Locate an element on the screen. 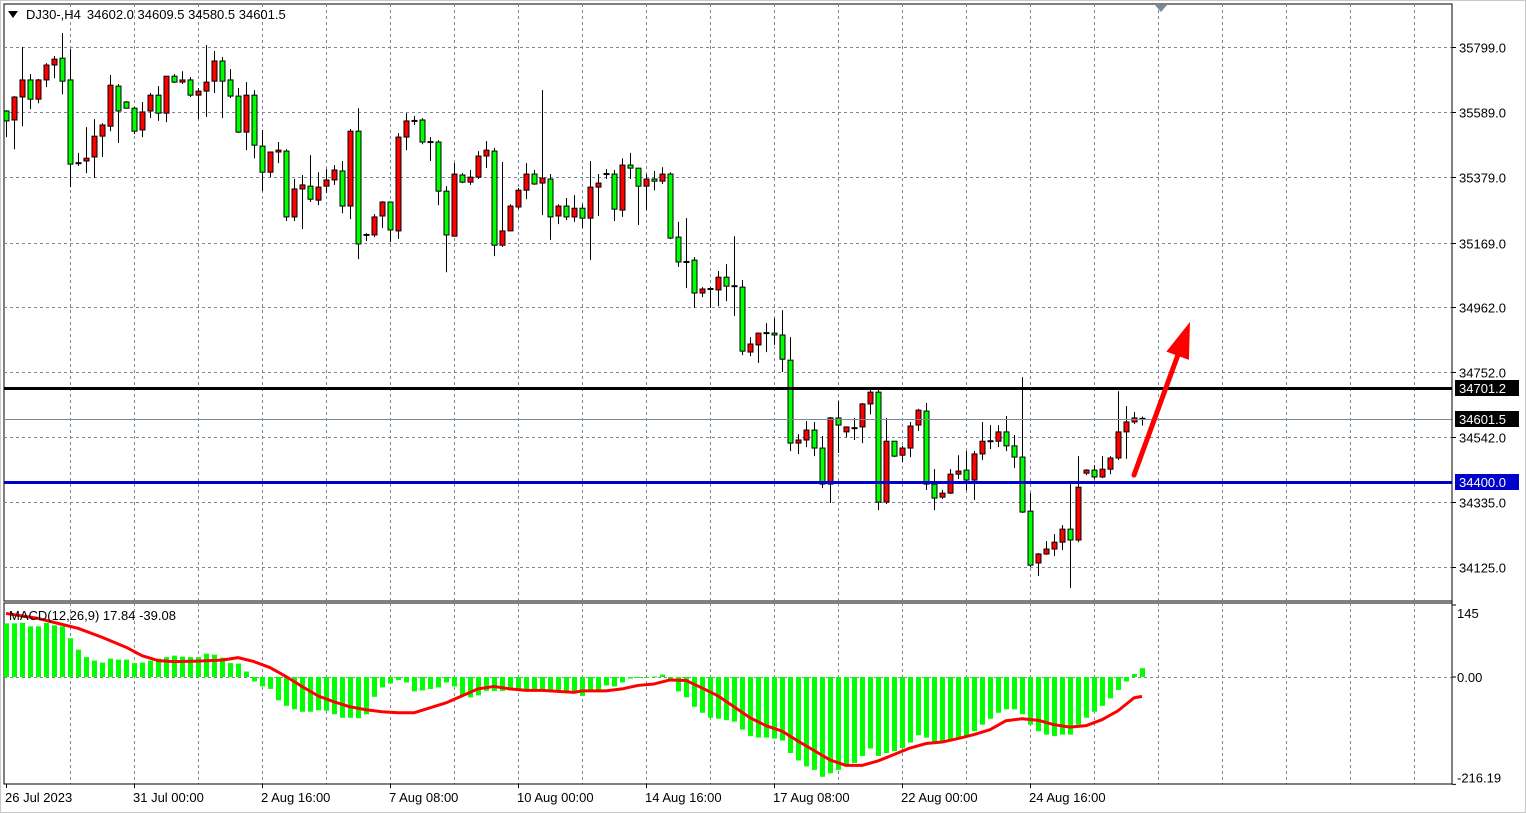 The image size is (1526, 813). macd-tick-label: 0.00 is located at coordinates (1469, 677).